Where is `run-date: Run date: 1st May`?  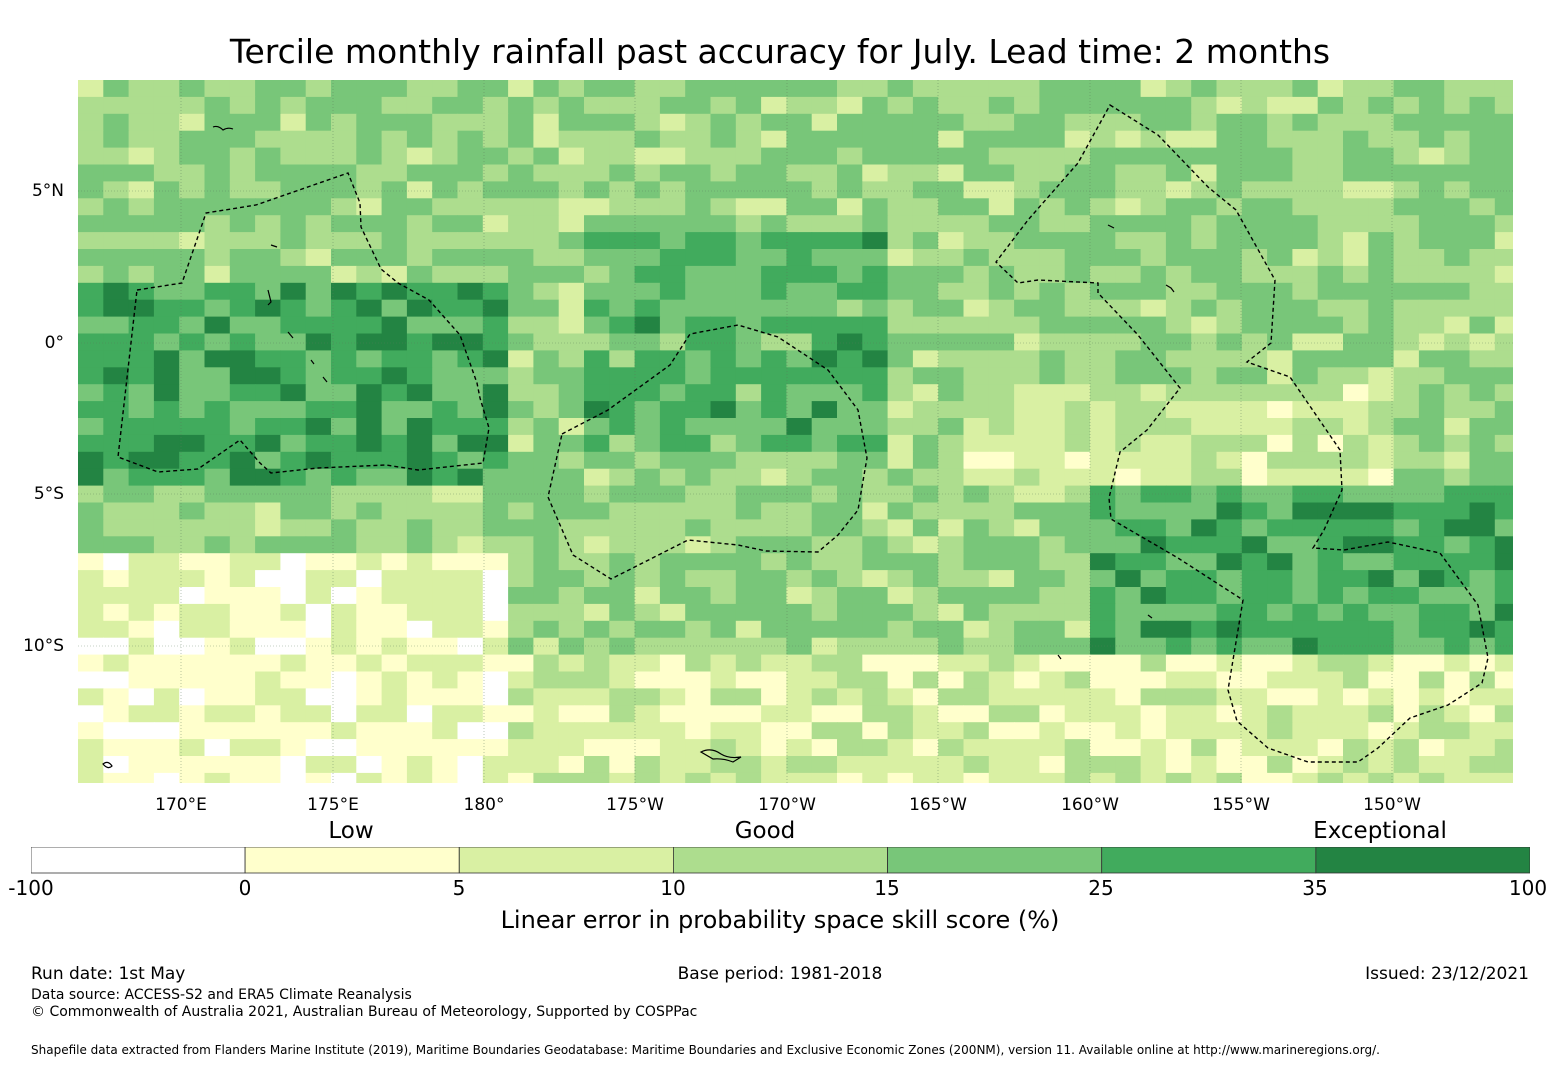 run-date: Run date: 1st May is located at coordinates (108, 974).